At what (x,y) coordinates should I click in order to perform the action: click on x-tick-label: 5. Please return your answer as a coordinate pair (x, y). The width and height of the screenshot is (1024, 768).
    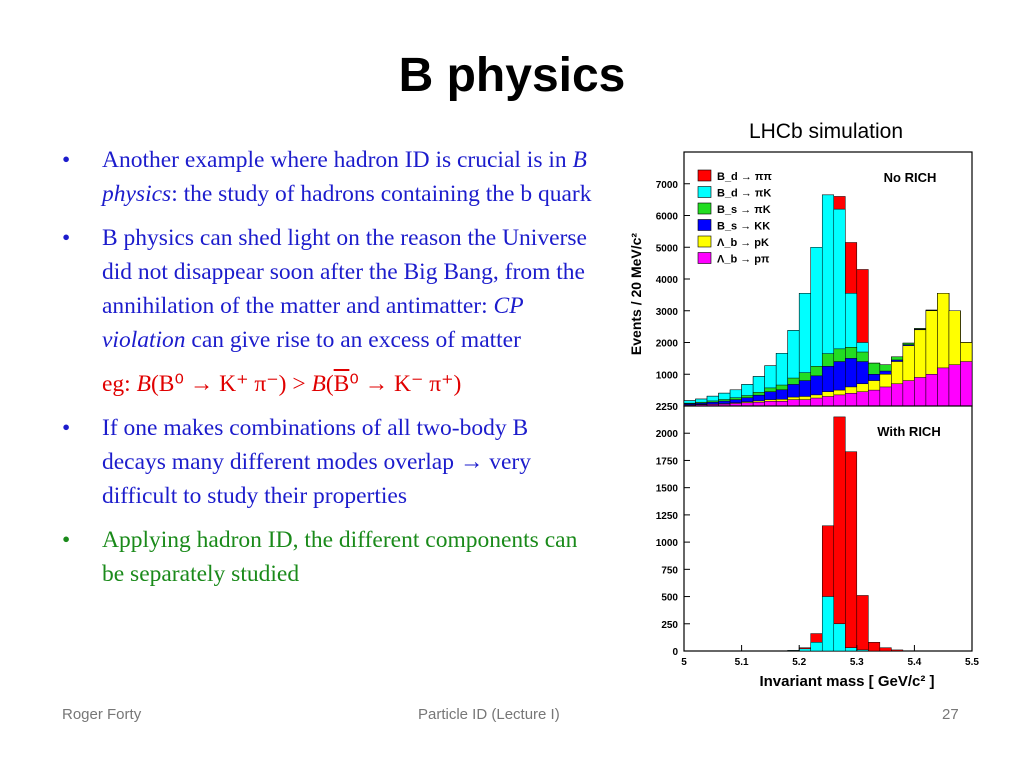
    Looking at the image, I should click on (684, 662).